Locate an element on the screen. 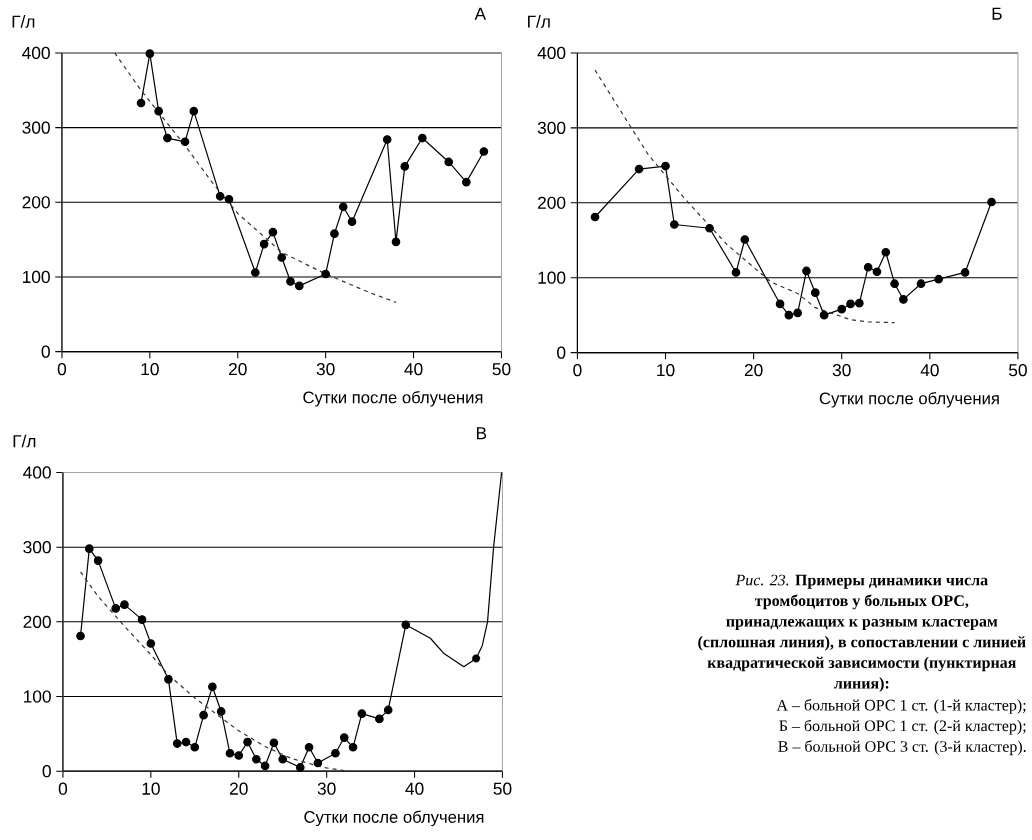  x-tick-label: 10 is located at coordinates (151, 788).